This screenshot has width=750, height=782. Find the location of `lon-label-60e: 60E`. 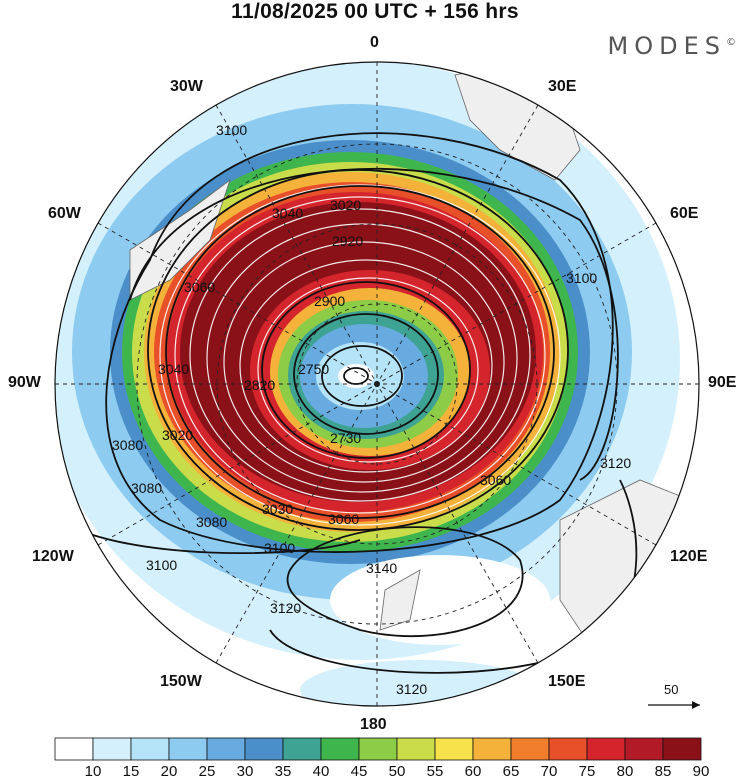

lon-label-60e: 60E is located at coordinates (684, 213).